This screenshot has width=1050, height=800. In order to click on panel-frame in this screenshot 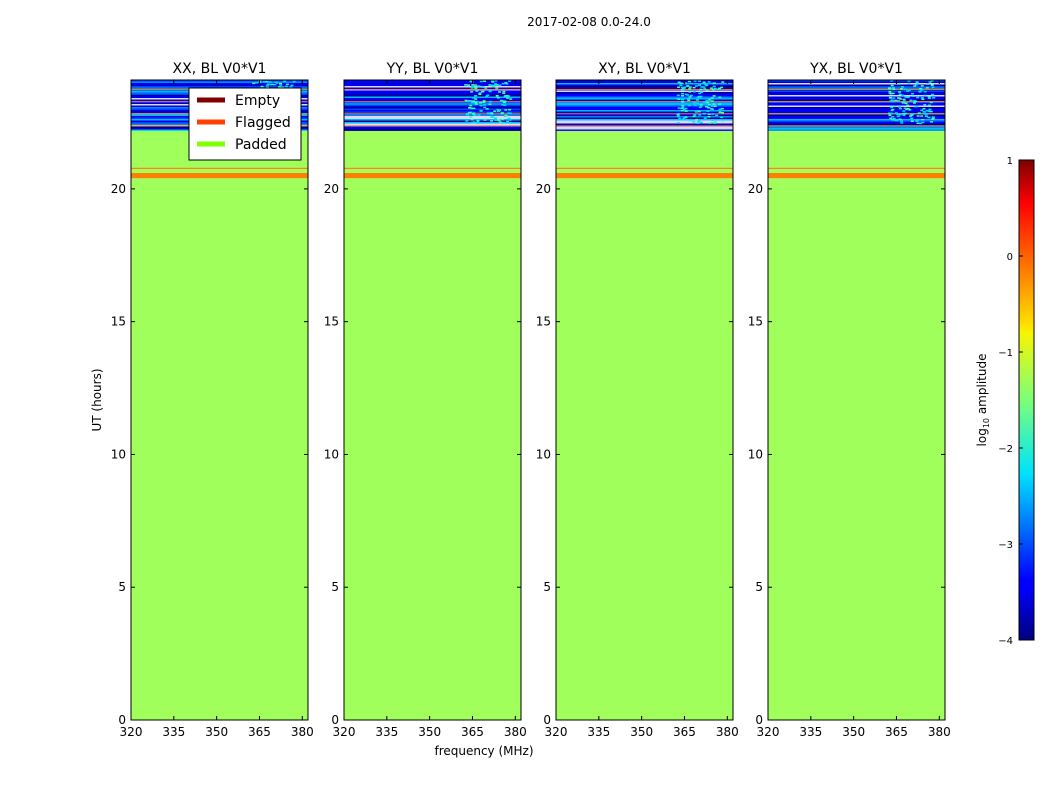, I will do `click(219, 400)`.